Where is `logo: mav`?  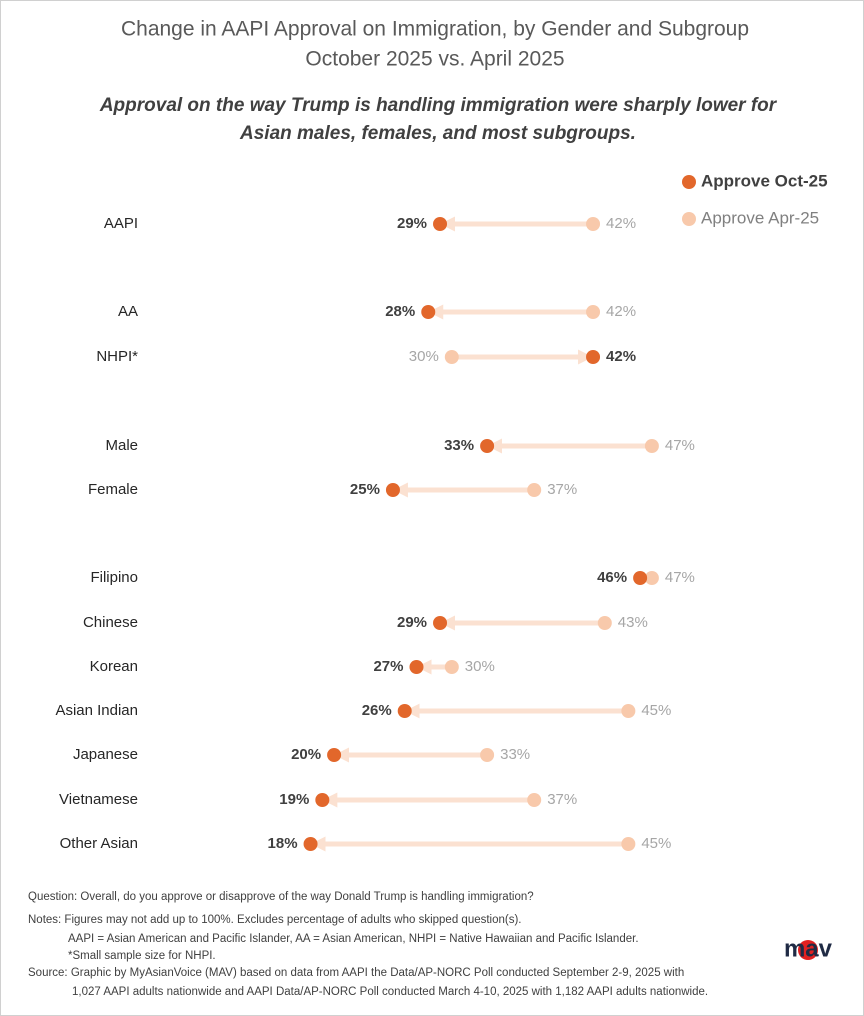
logo: mav is located at coordinates (808, 948).